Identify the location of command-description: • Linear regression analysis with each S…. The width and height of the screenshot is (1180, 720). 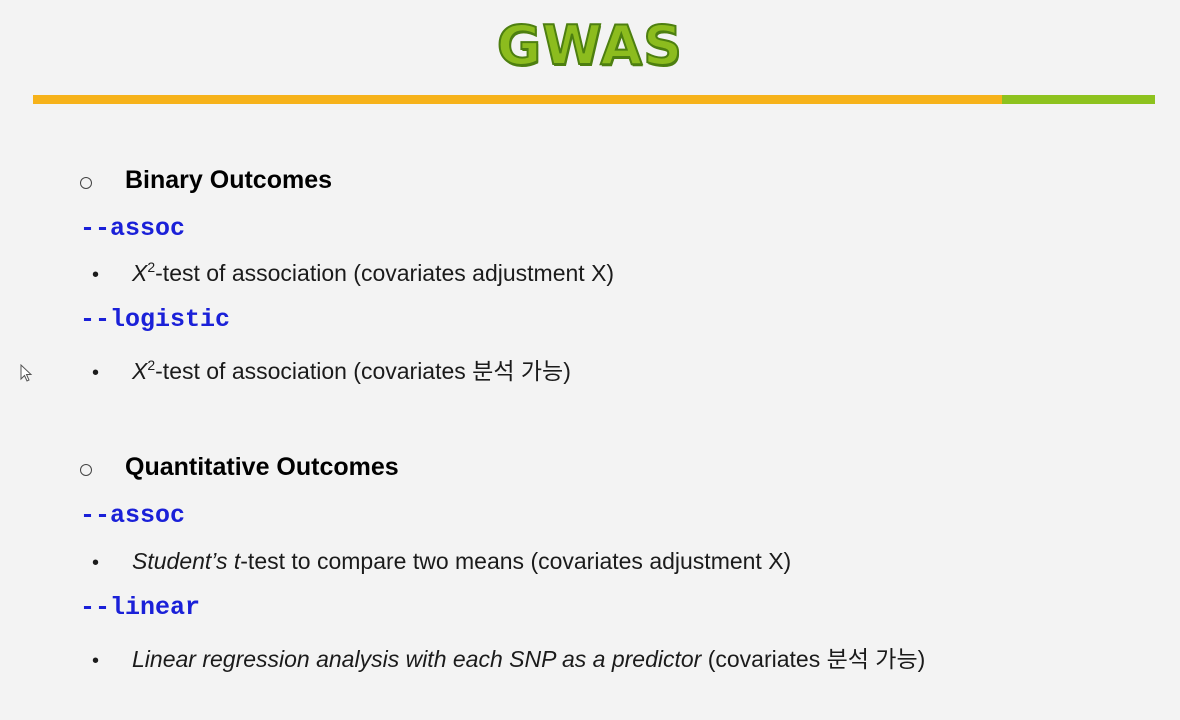
(508, 657).